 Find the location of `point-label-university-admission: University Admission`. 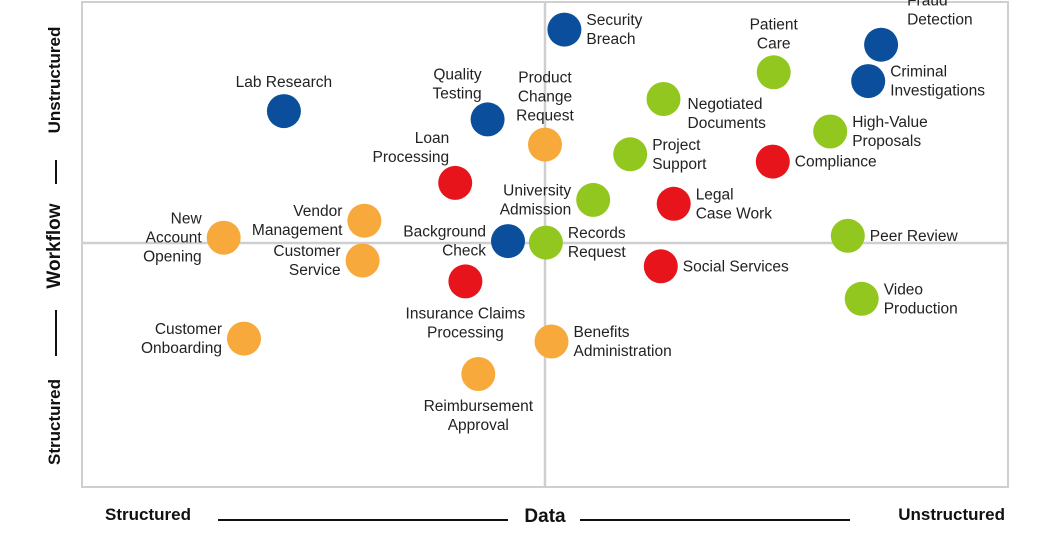

point-label-university-admission: University Admission is located at coordinates (536, 200).